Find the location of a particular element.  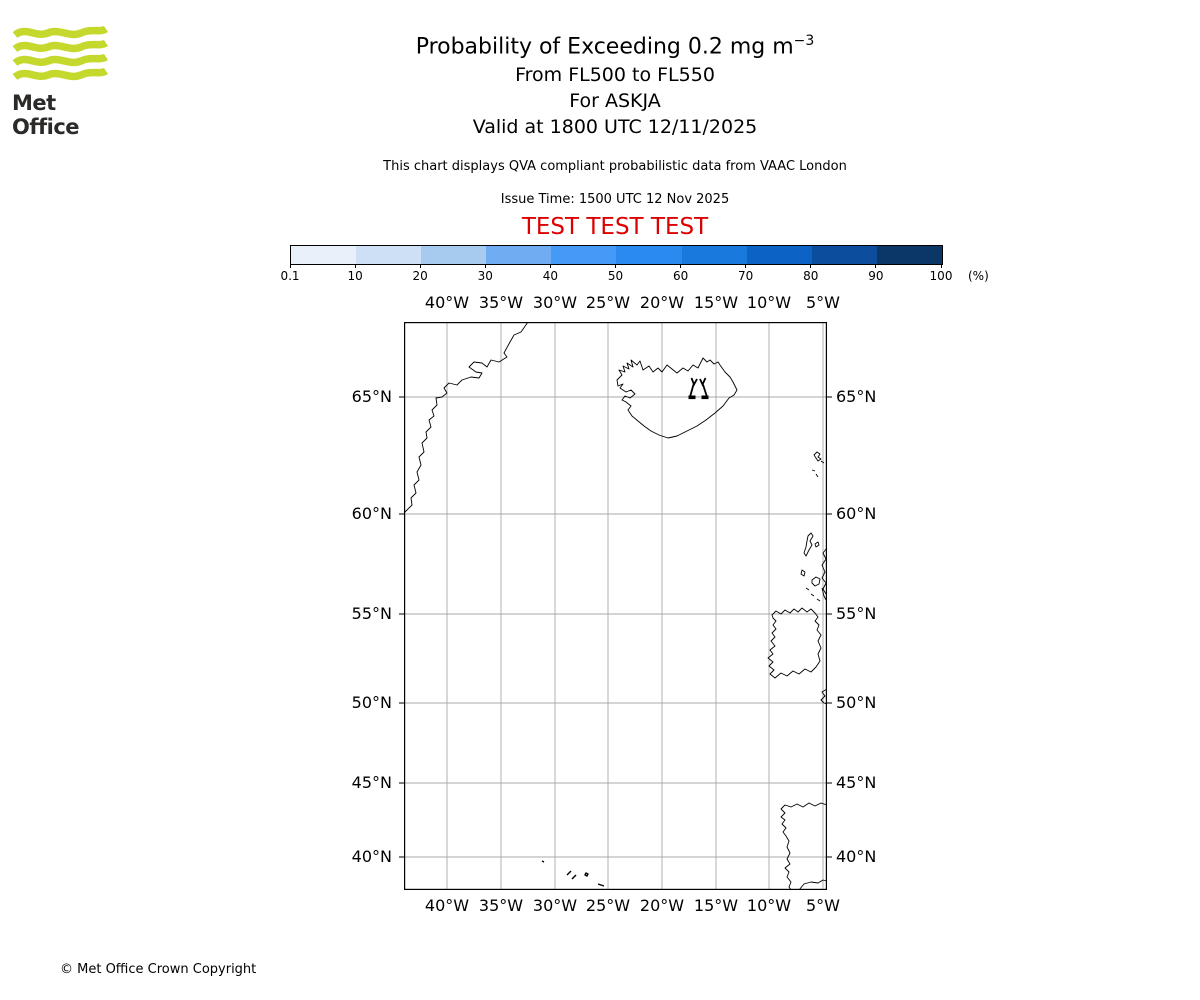

coastline-iberia is located at coordinates (804, 846).